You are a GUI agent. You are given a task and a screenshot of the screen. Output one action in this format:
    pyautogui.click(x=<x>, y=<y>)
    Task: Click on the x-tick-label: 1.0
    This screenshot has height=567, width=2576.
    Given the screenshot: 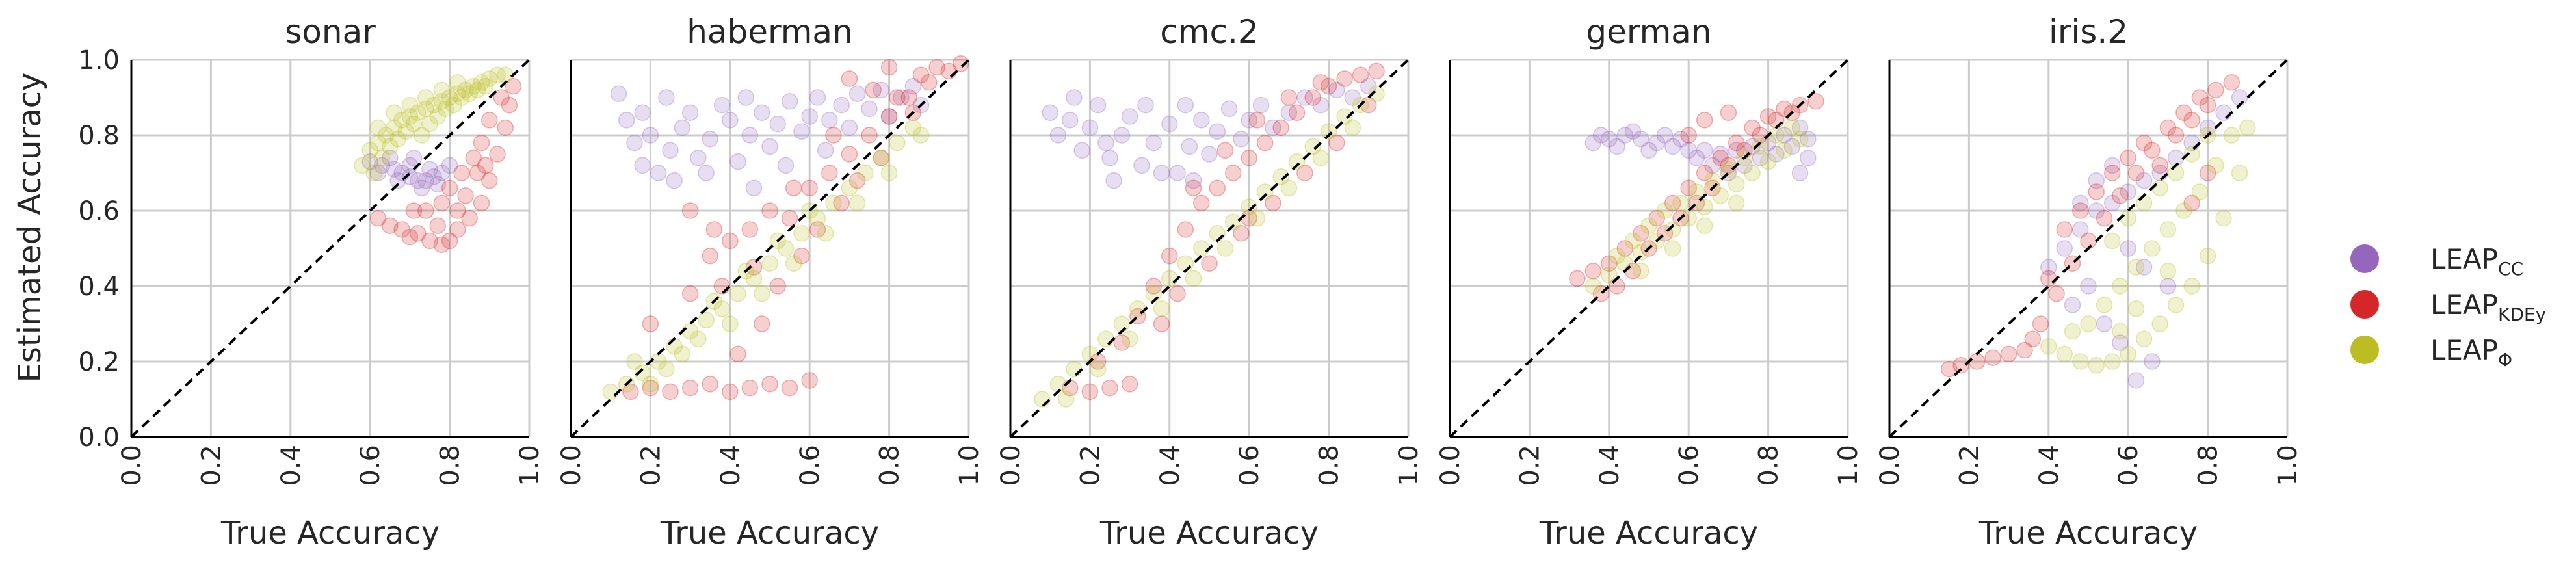 What is the action you would take?
    pyautogui.click(x=1409, y=465)
    